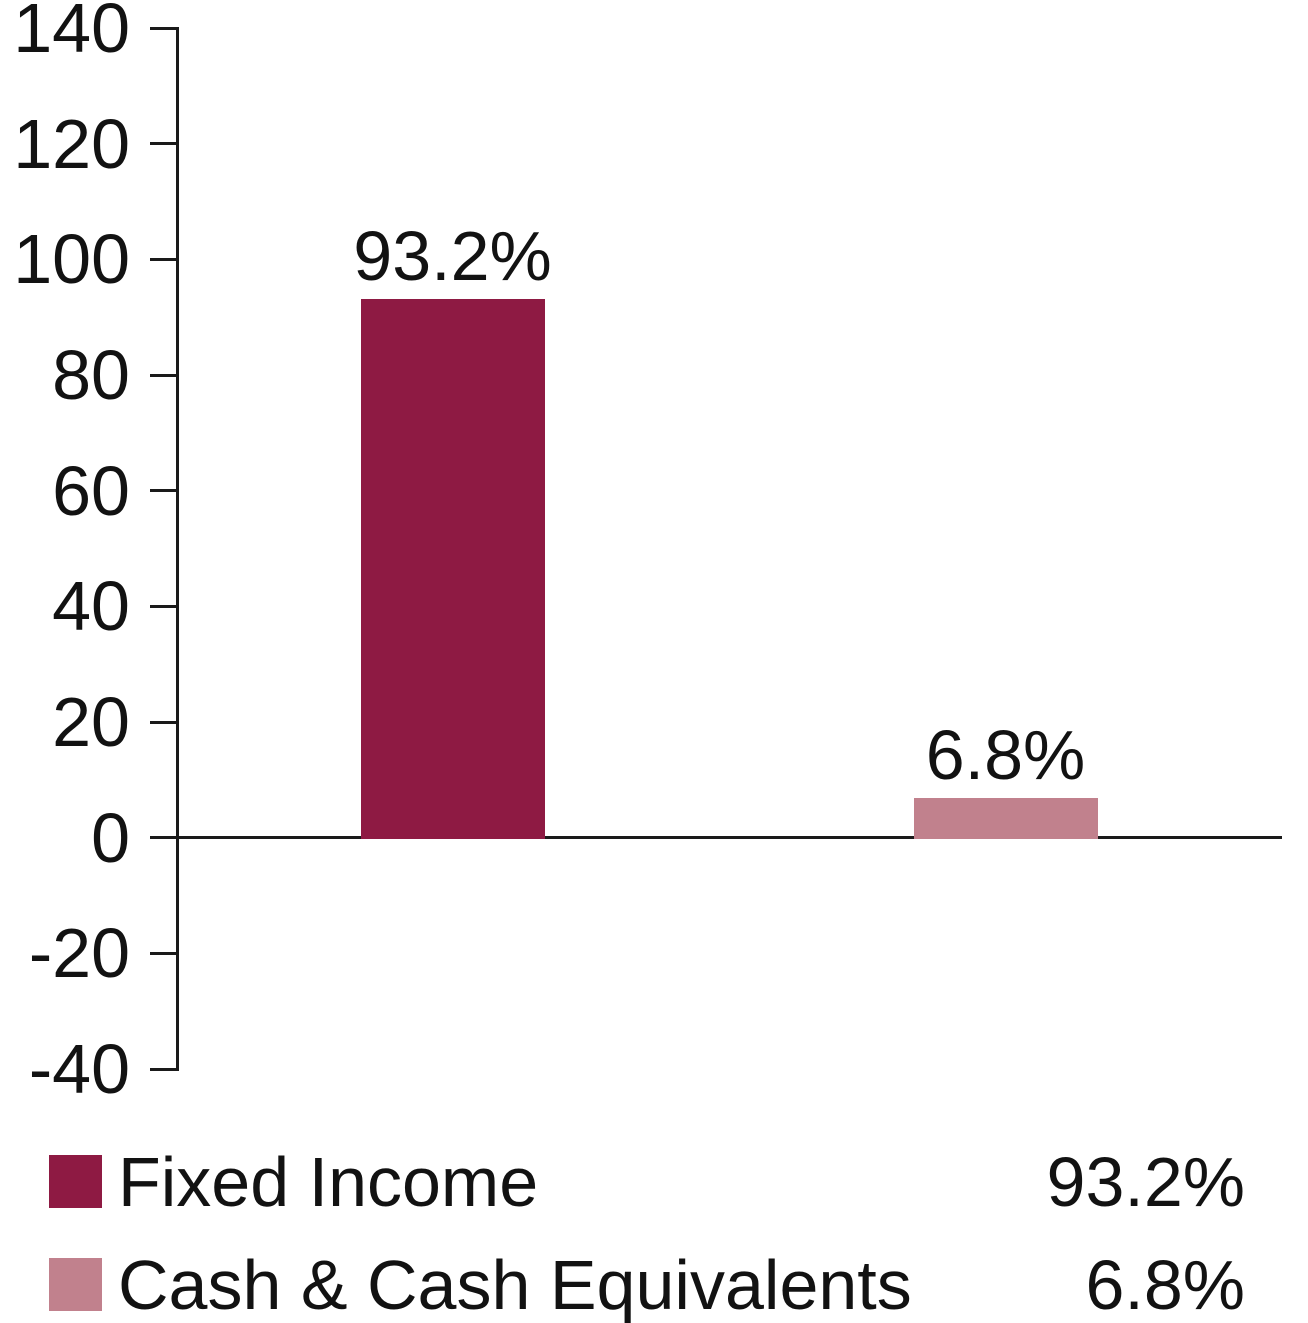 The width and height of the screenshot is (1308, 1323). What do you see at coordinates (91, 722) in the screenshot?
I see `y-axis-tick-label: 20` at bounding box center [91, 722].